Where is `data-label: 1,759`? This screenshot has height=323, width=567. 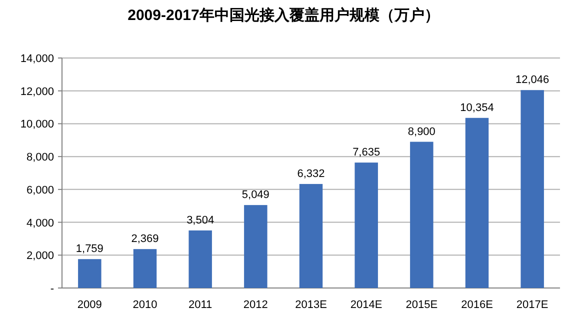
data-label: 1,759 is located at coordinates (90, 249).